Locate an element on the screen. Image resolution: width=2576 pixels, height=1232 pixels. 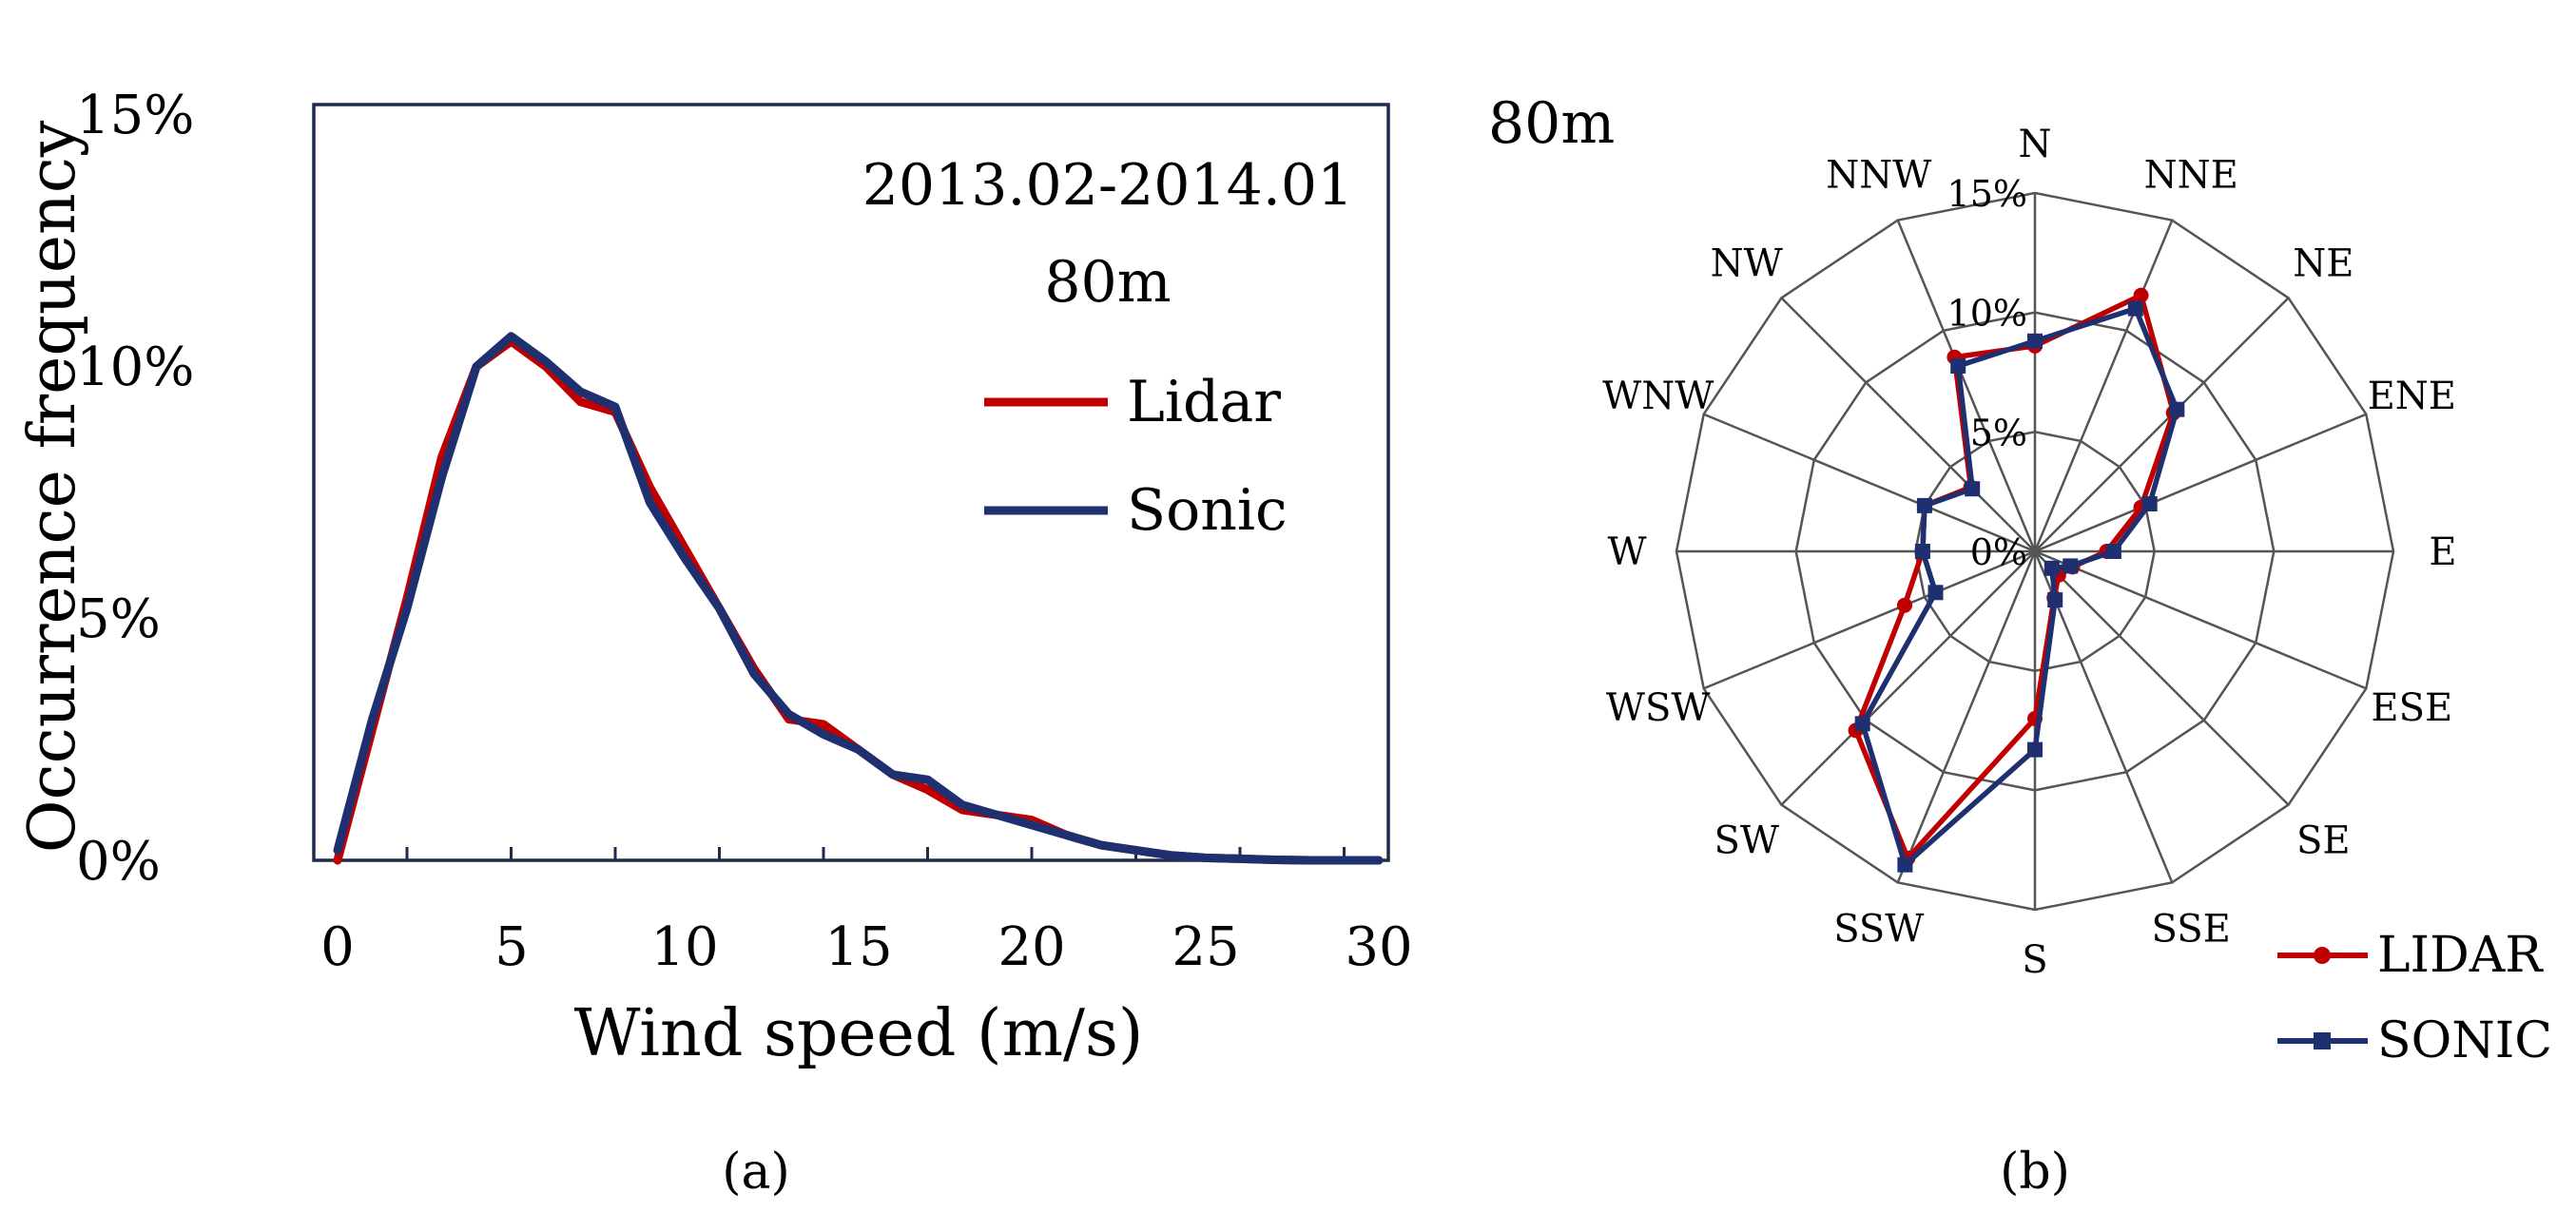
direction-label: SW is located at coordinates (1746, 840).